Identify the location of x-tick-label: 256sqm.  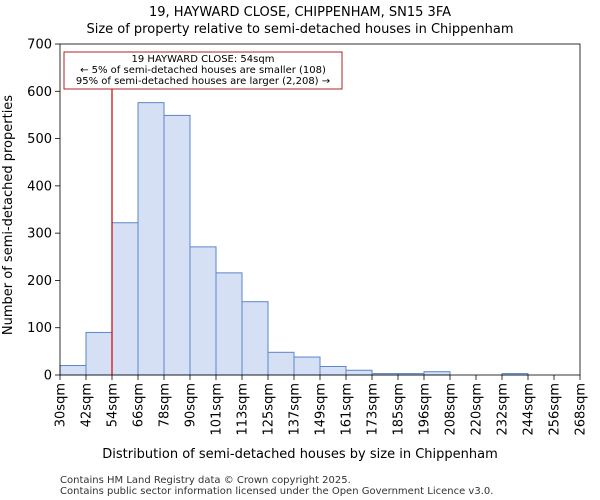
(555, 409).